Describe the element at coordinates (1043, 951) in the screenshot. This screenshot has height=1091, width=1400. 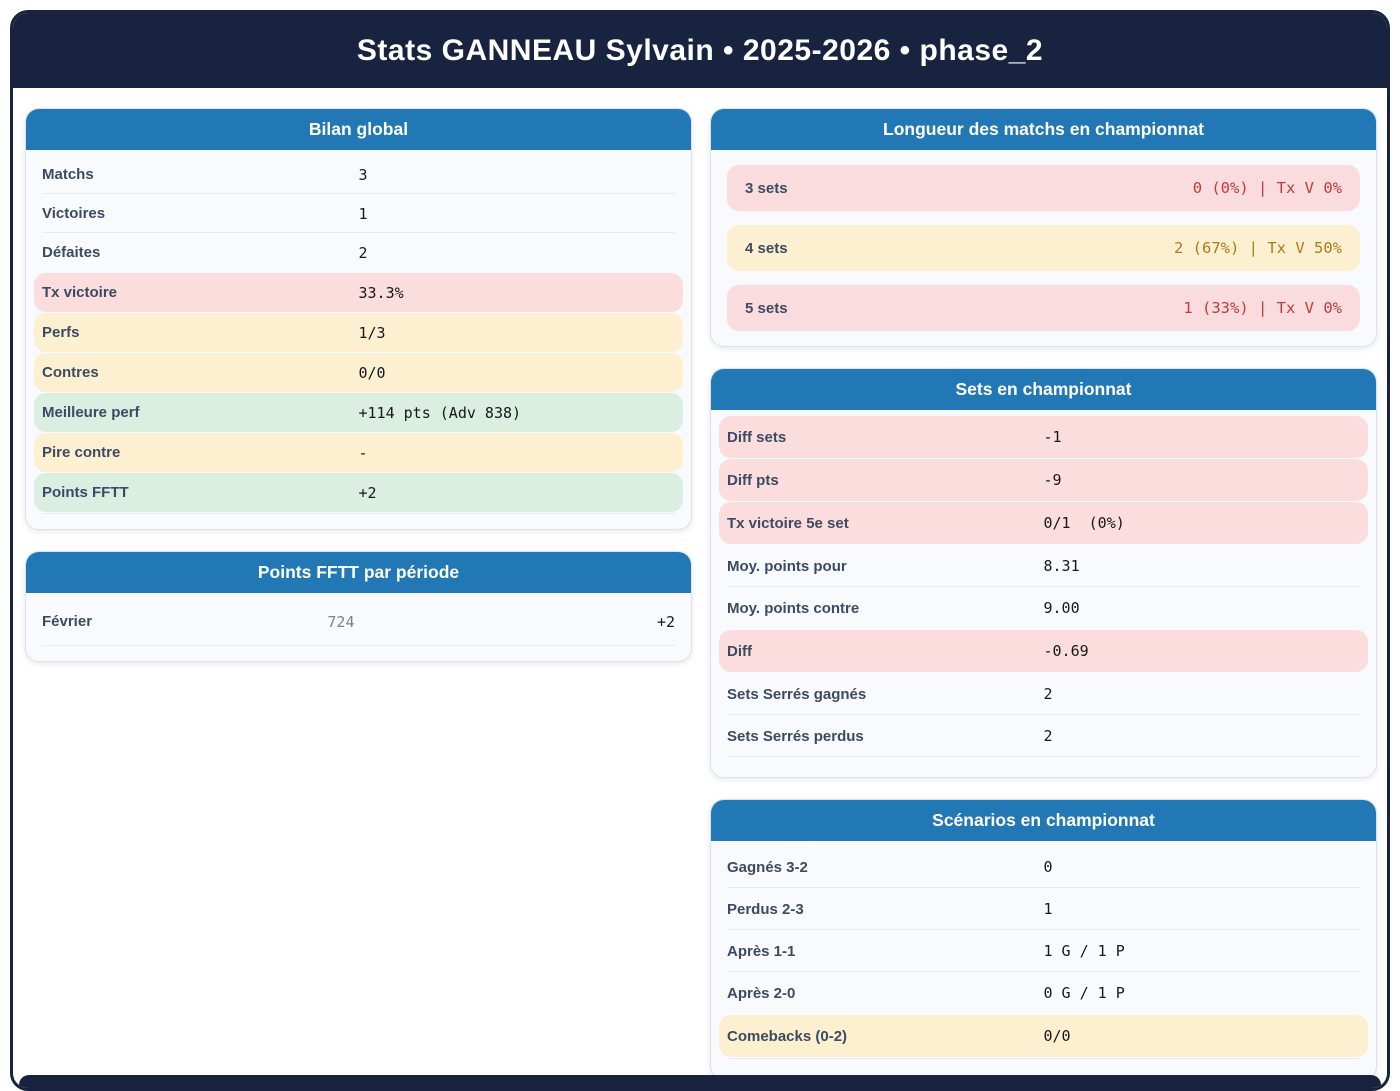
I see `stat-row: Après 1-1 1 G / 1 P` at that location.